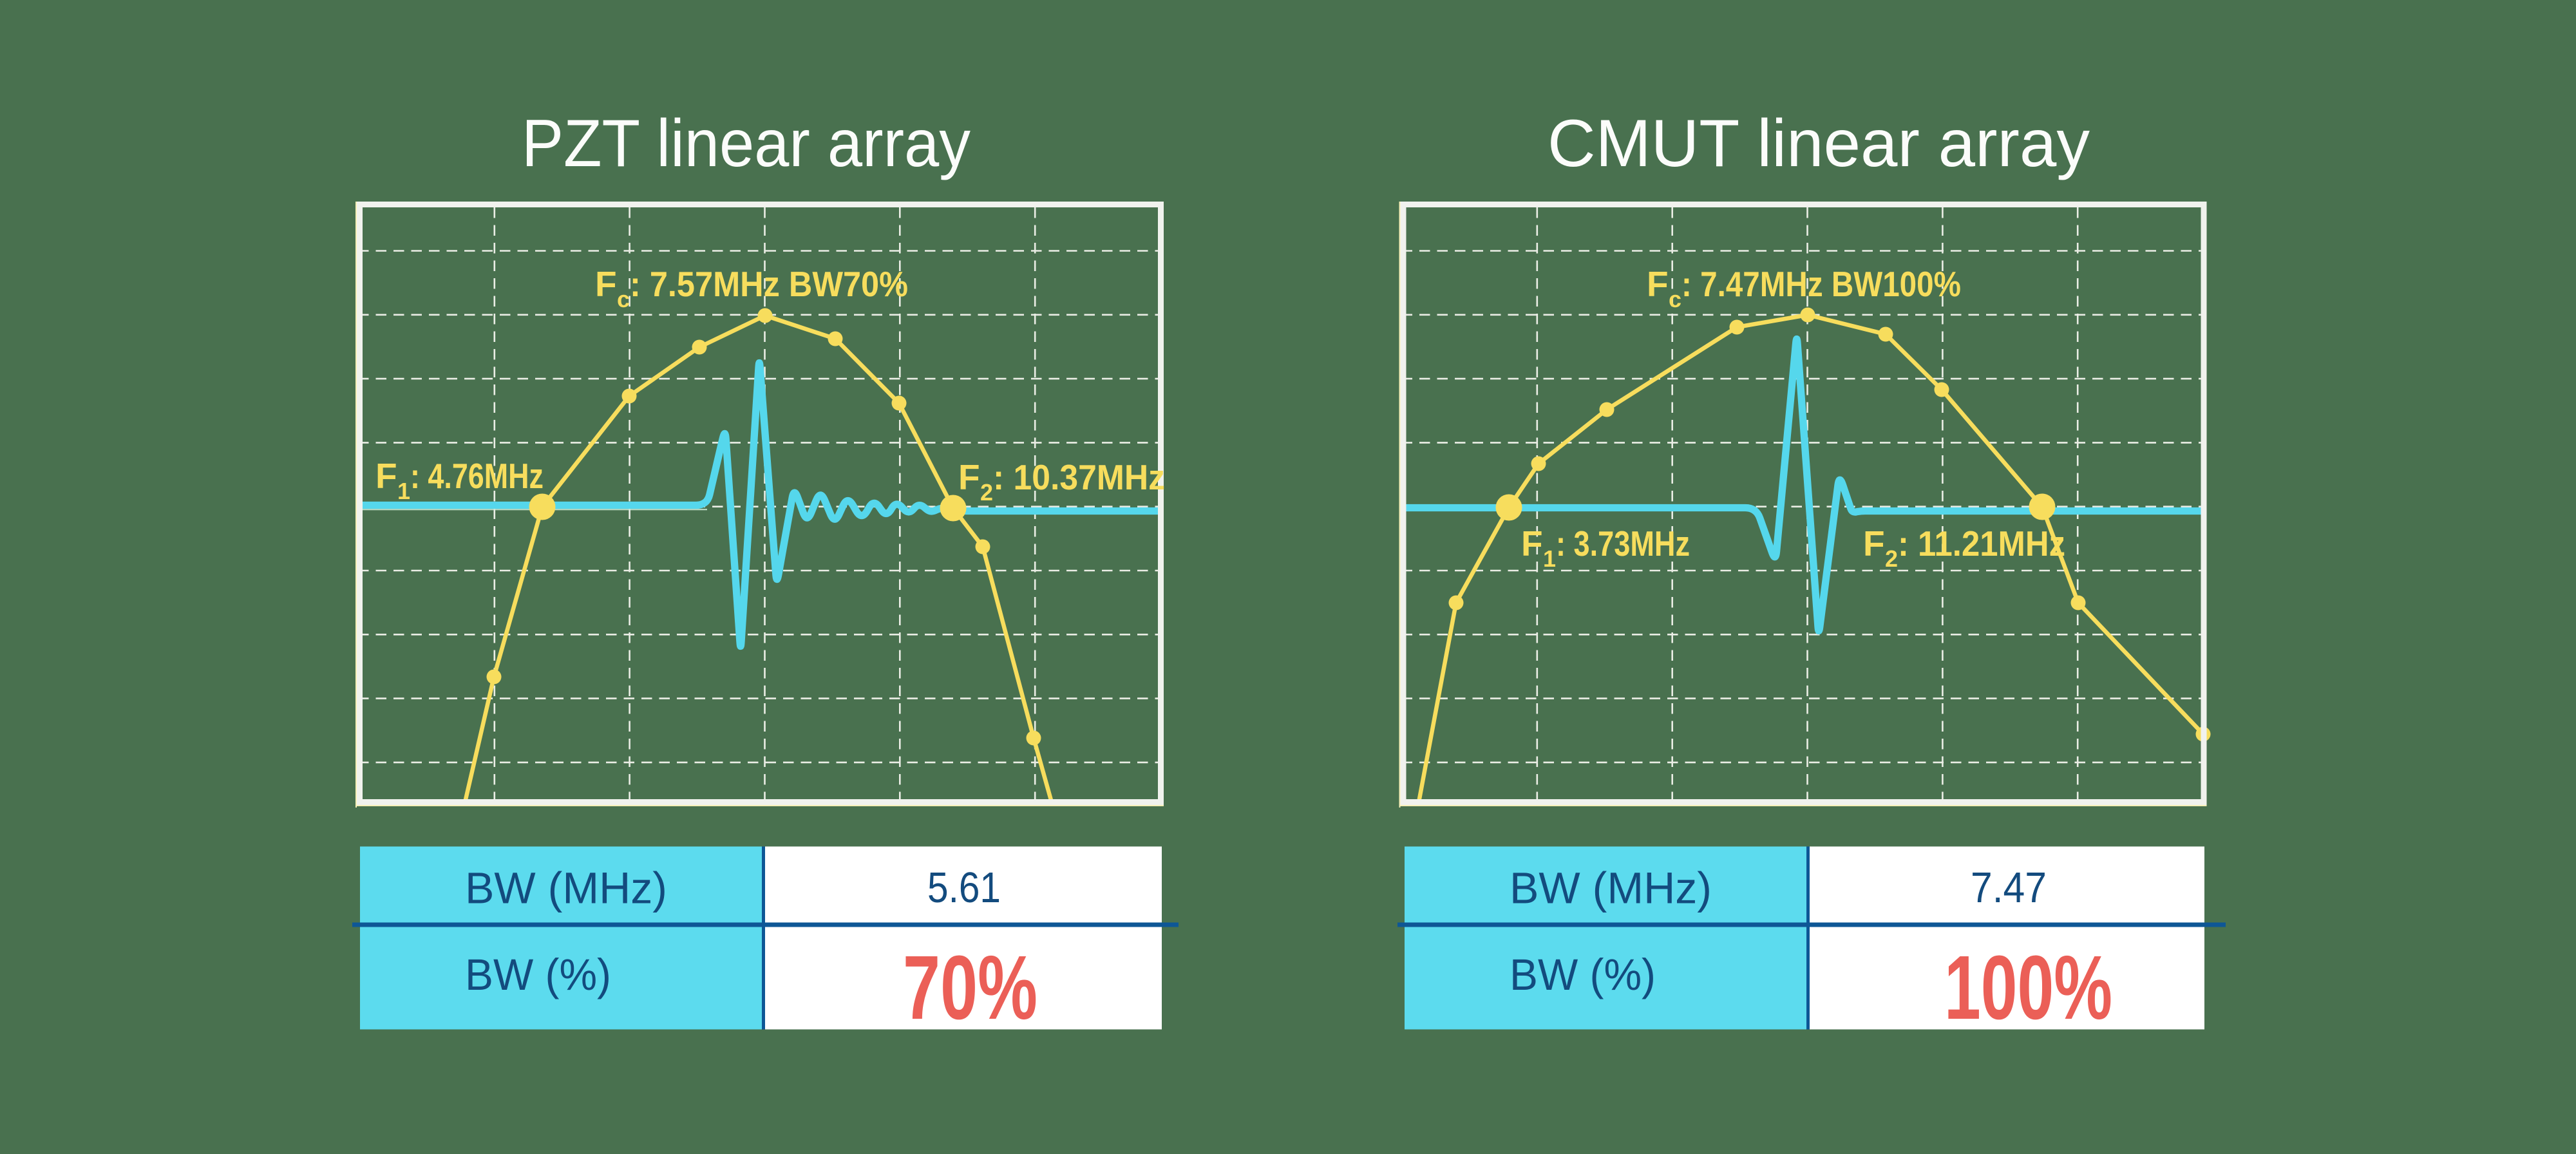  Describe the element at coordinates (1819, 143) in the screenshot. I see `svg-text: CMUT linear array` at that location.